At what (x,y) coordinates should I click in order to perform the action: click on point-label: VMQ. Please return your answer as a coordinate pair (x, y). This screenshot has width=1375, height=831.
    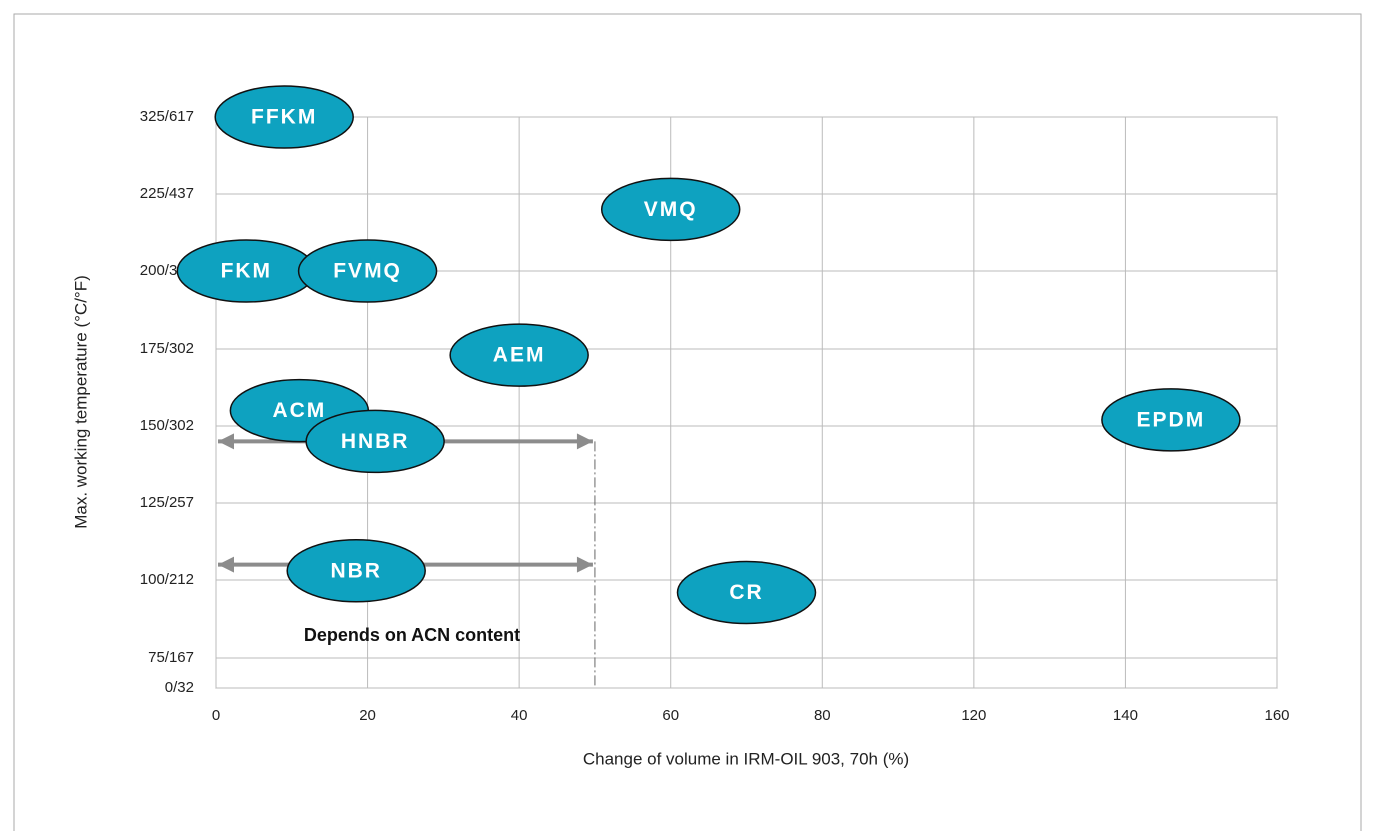
    Looking at the image, I should click on (671, 209).